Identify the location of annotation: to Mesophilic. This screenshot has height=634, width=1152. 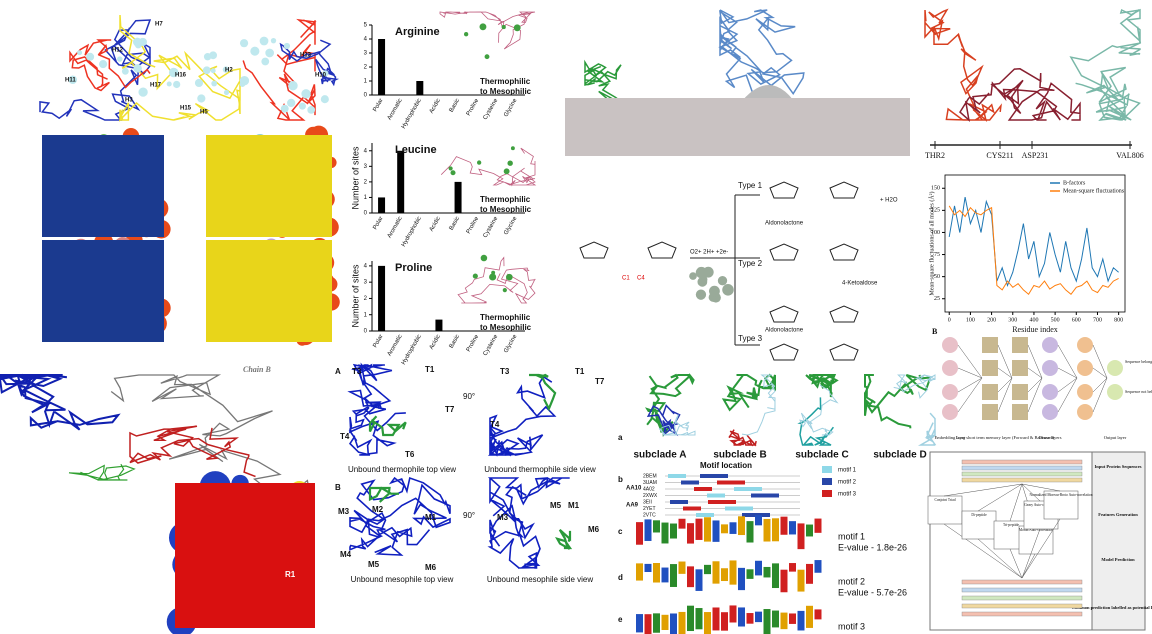
(506, 209).